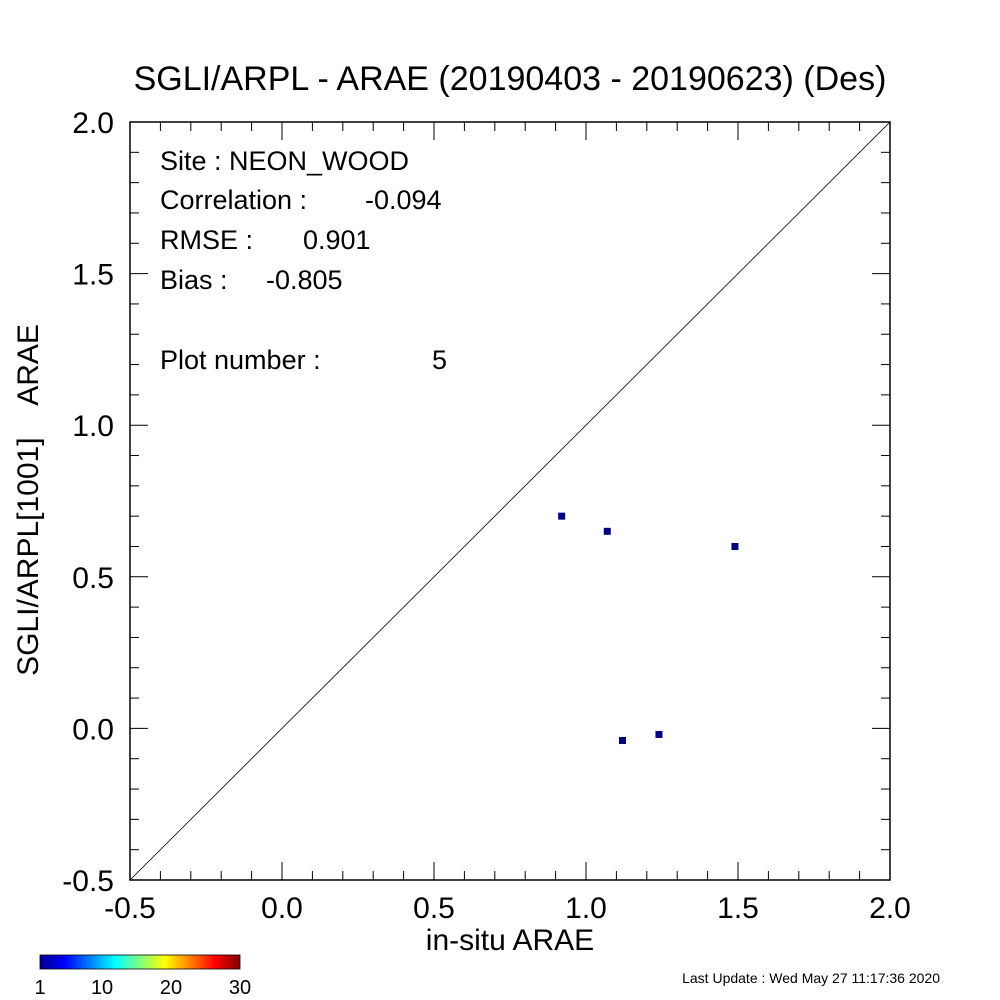  I want to click on stat-label: Plot number :, so click(240, 360).